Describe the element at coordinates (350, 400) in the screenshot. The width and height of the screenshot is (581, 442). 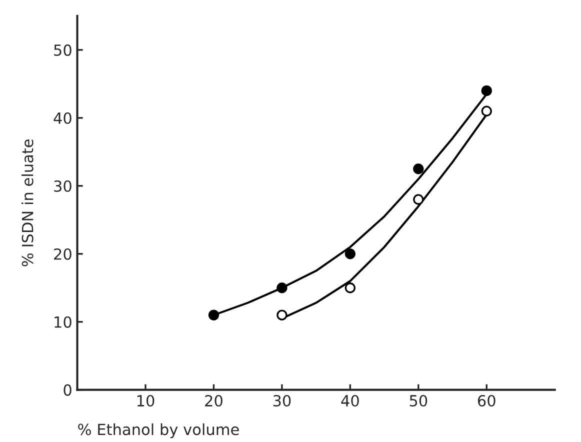
I see `x-tick-label: 40` at that location.